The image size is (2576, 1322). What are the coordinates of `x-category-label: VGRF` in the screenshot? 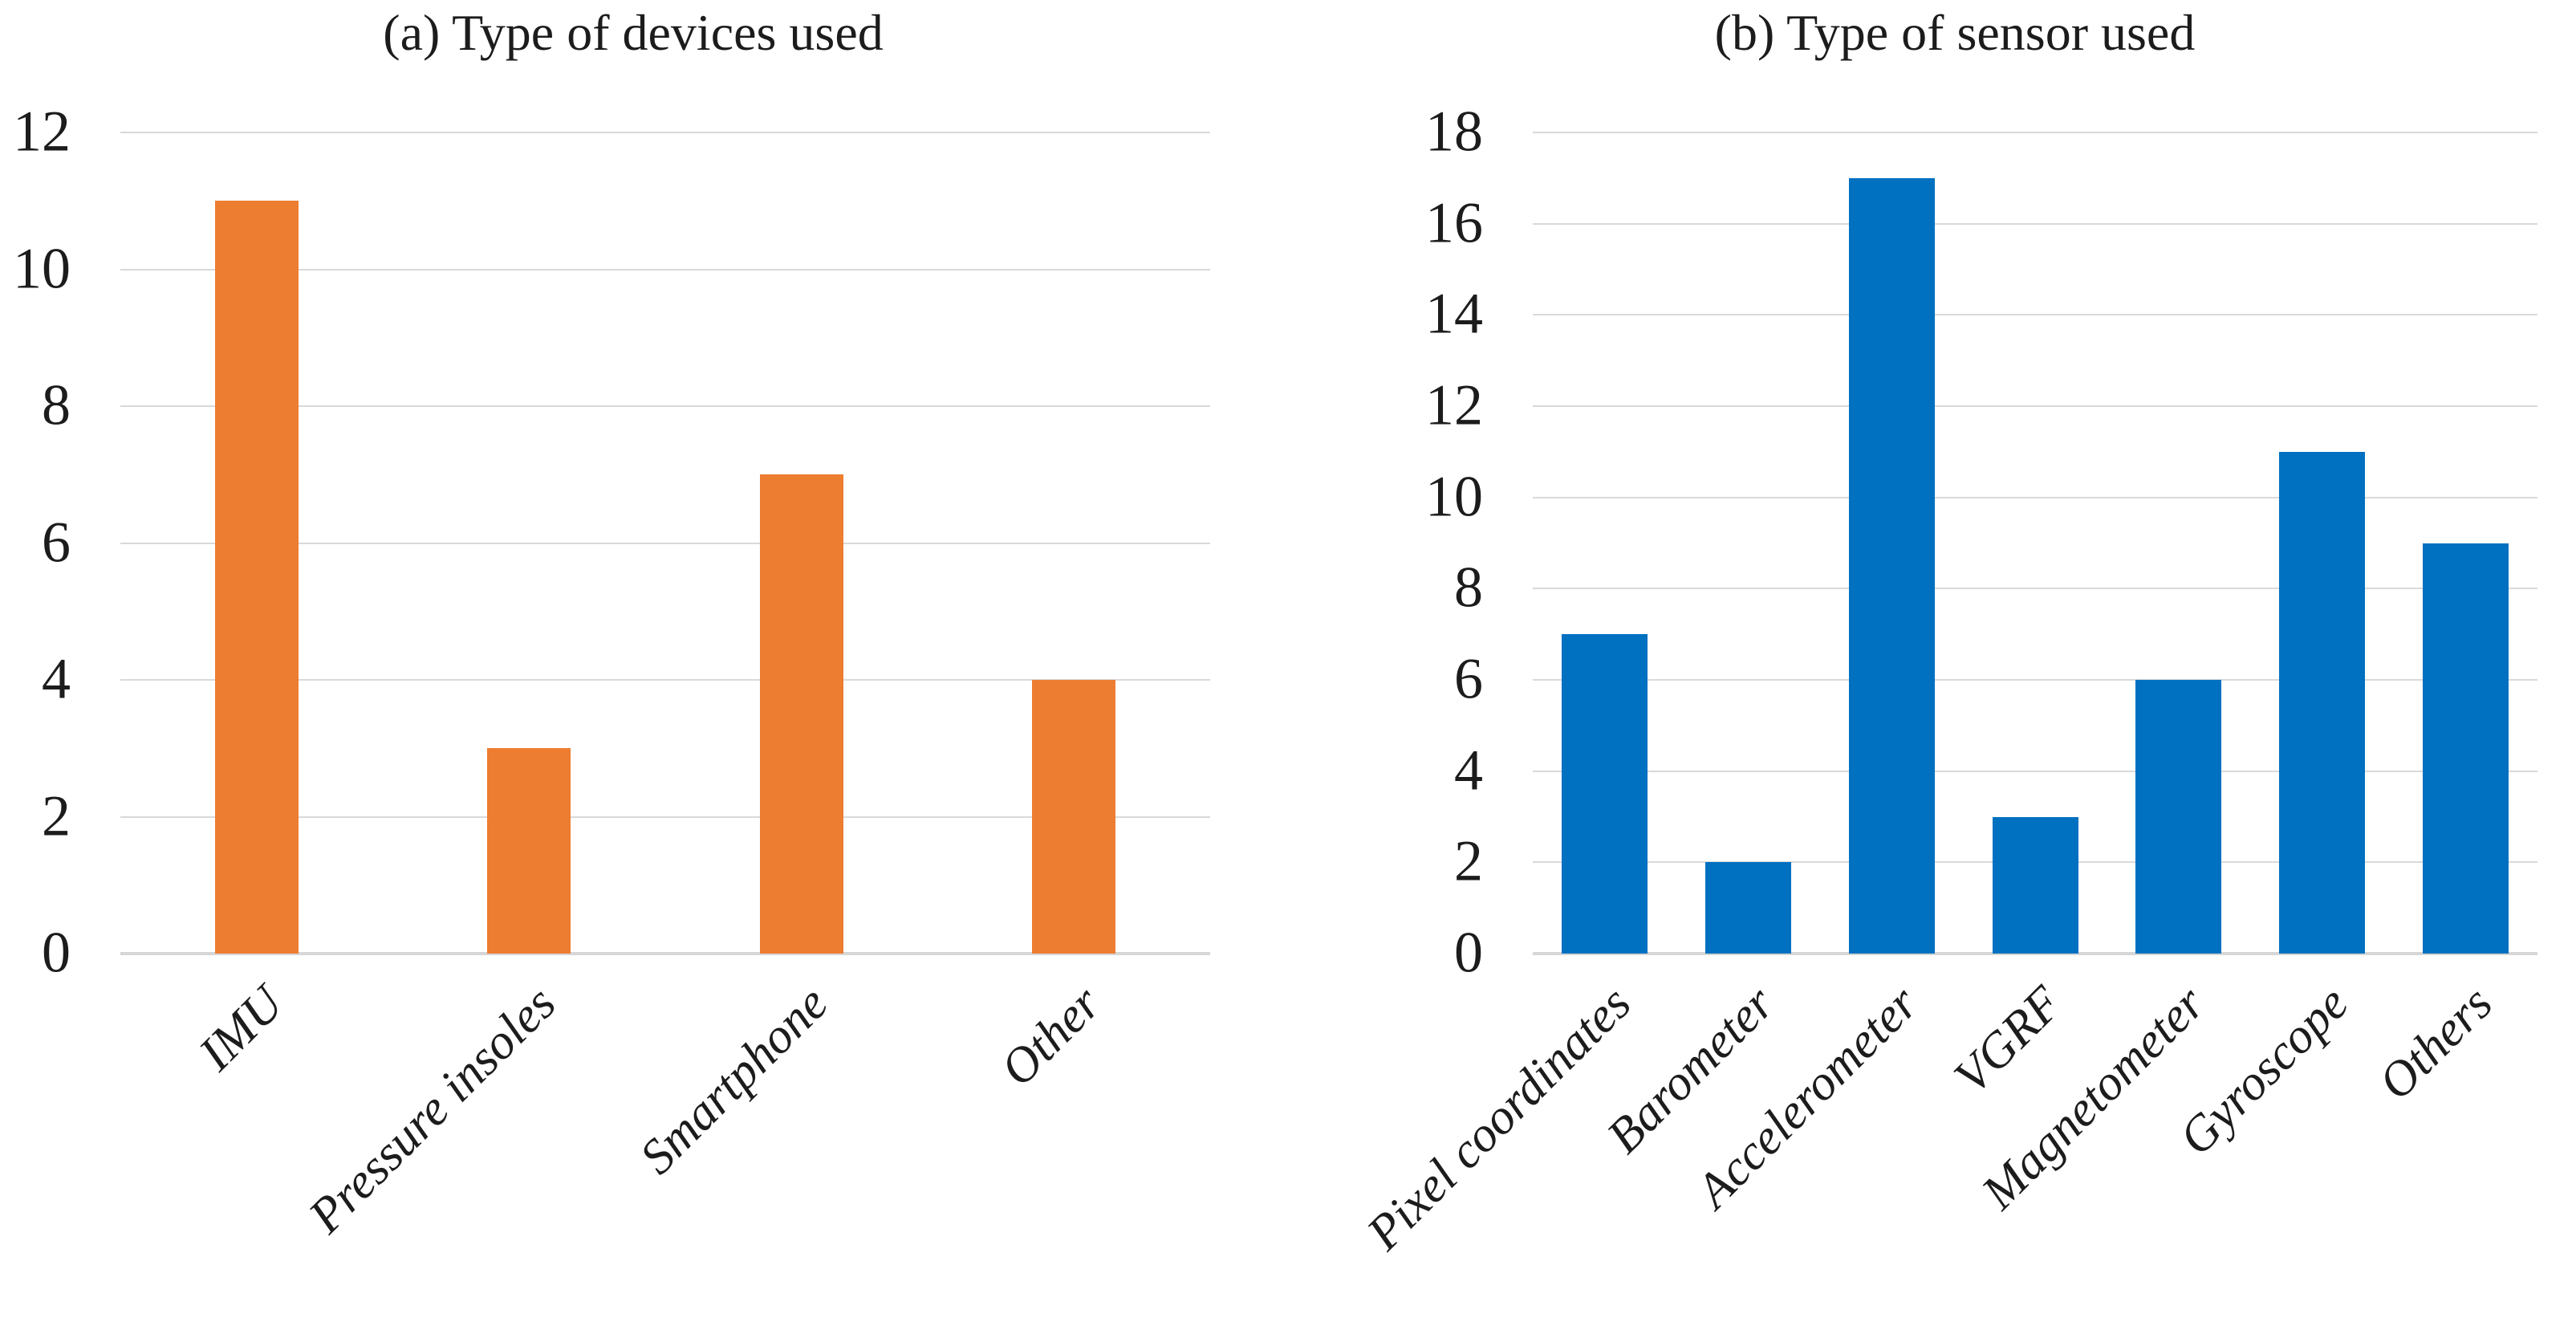 It's located at (2007, 1039).